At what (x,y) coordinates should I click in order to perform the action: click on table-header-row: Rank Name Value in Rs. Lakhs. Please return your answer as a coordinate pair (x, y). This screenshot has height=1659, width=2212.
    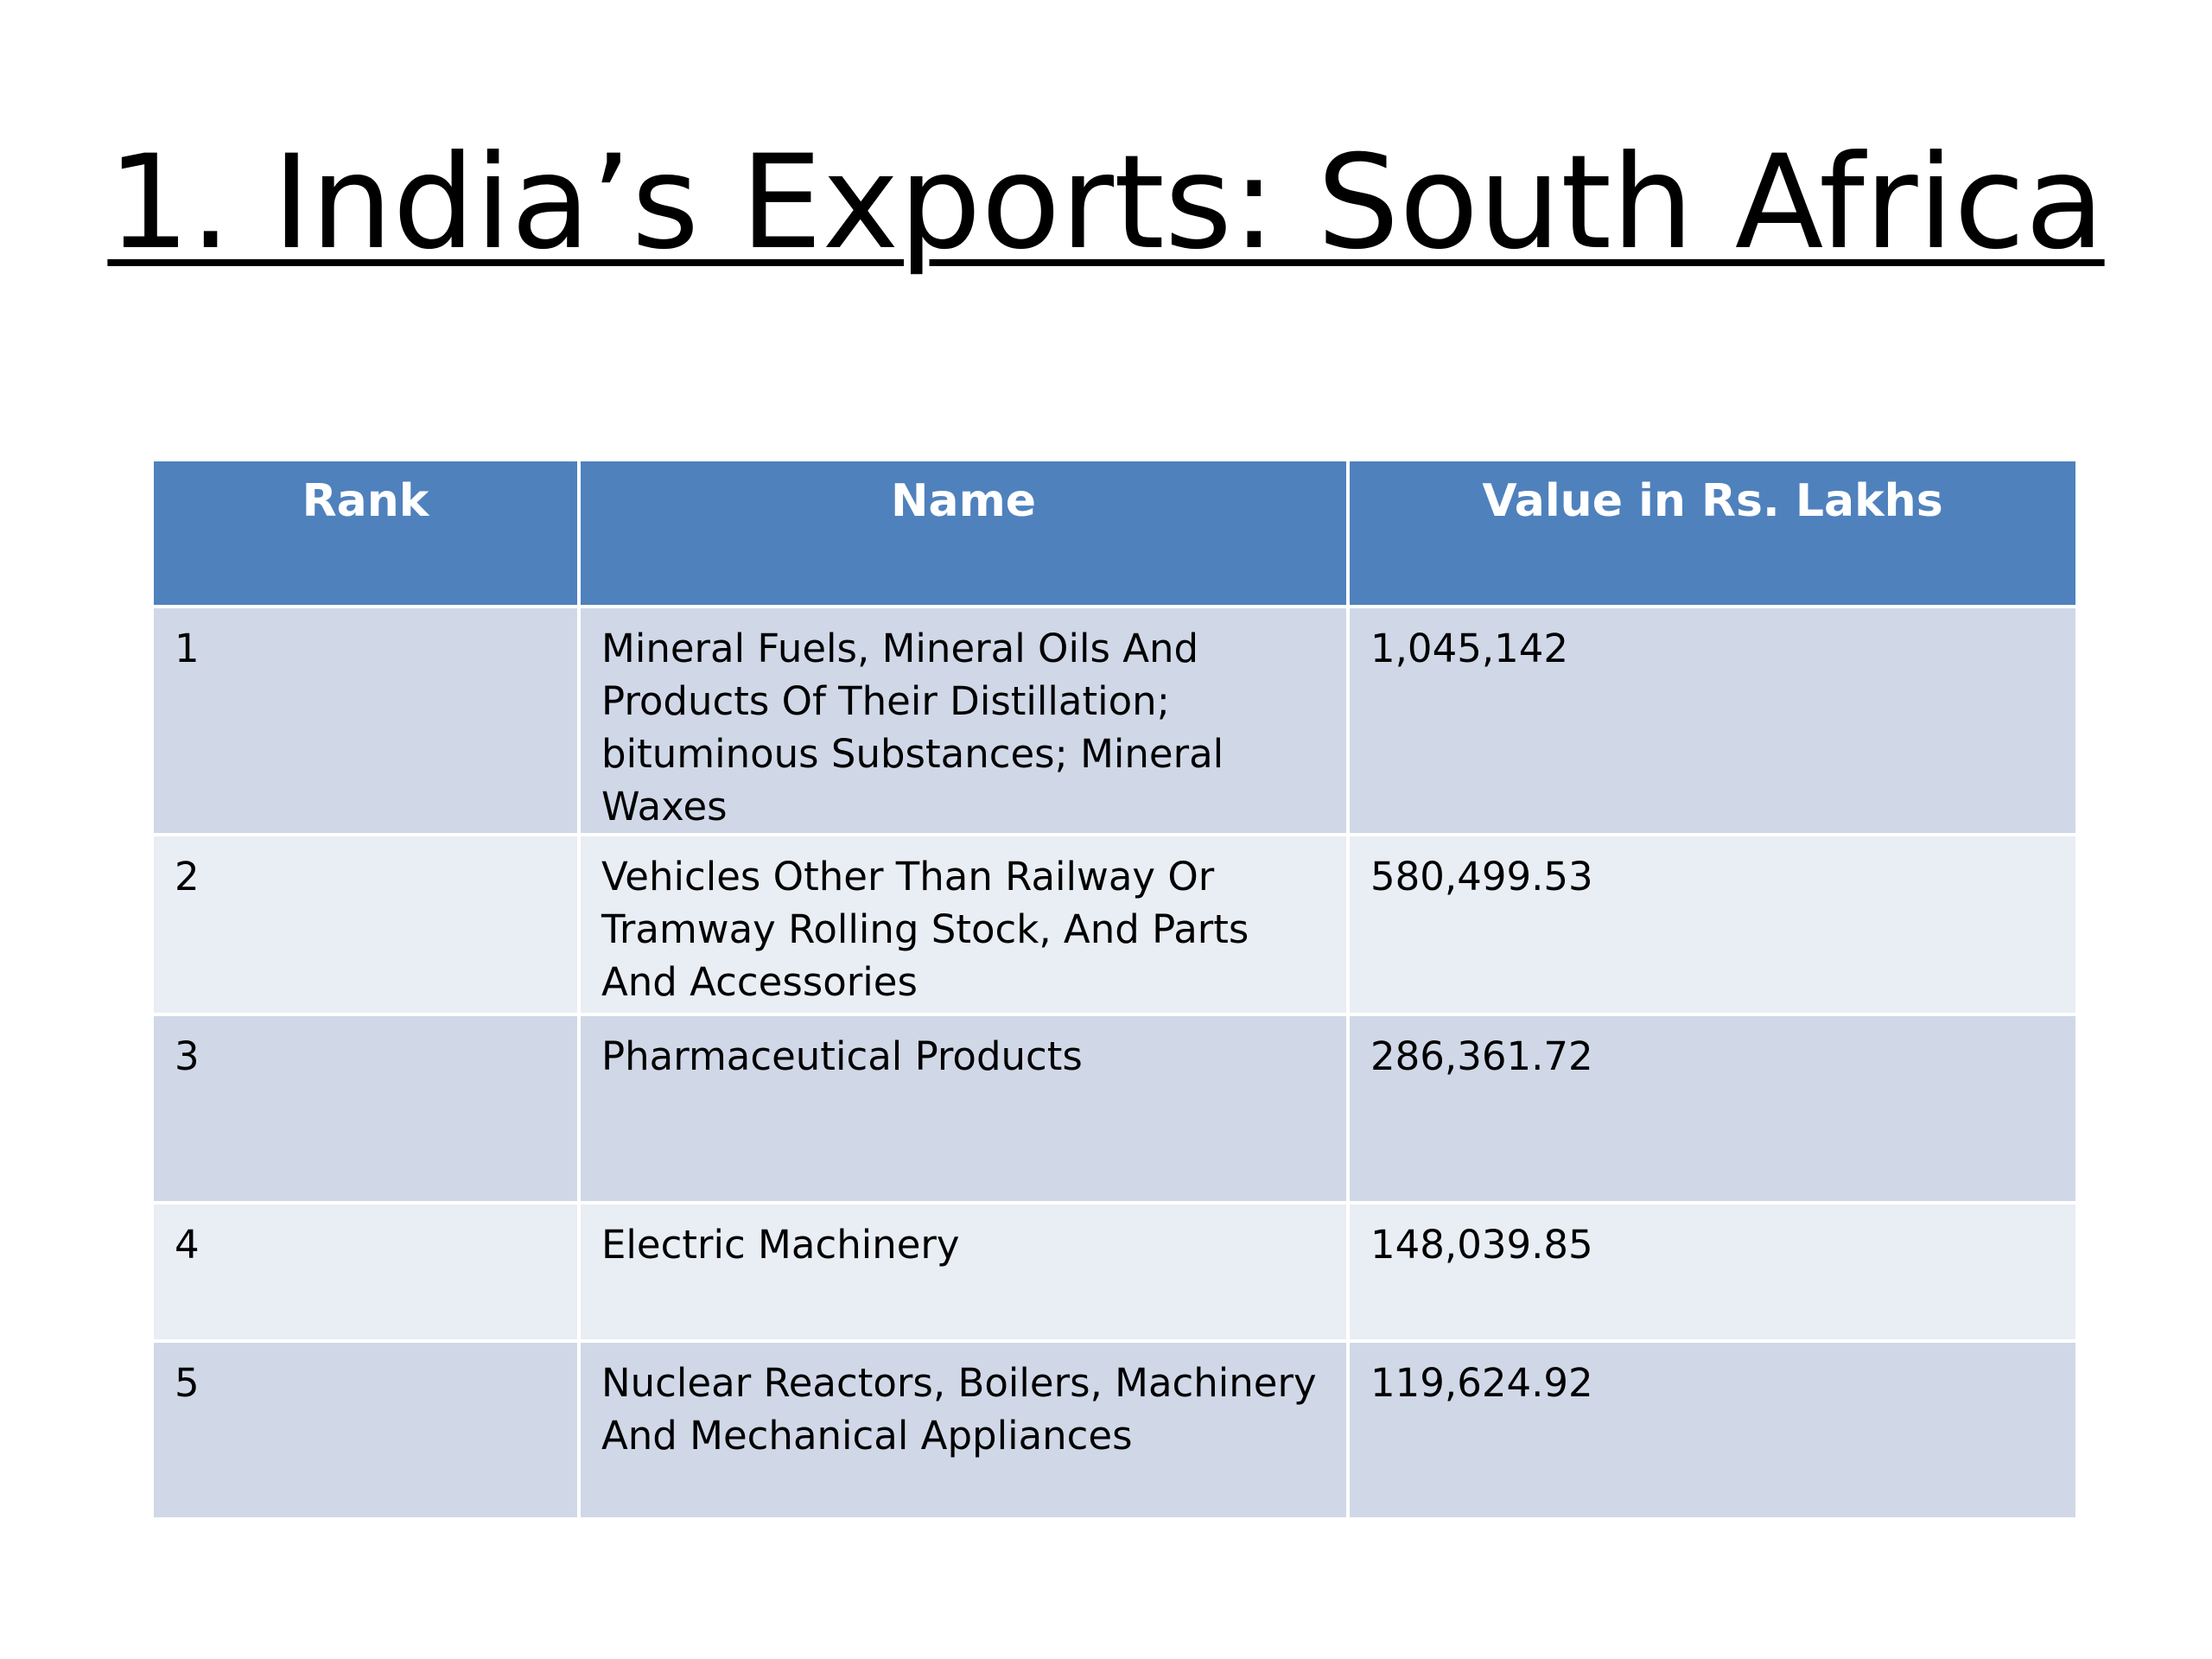
    Looking at the image, I should click on (1114, 533).